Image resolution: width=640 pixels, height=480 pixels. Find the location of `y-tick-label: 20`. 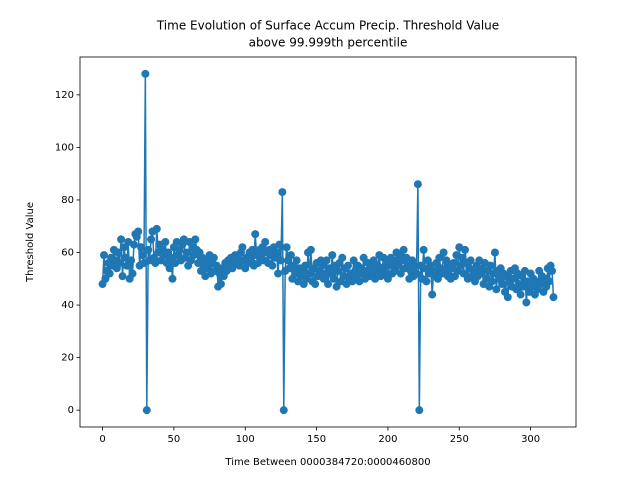

y-tick-label: 20 is located at coordinates (67, 358).